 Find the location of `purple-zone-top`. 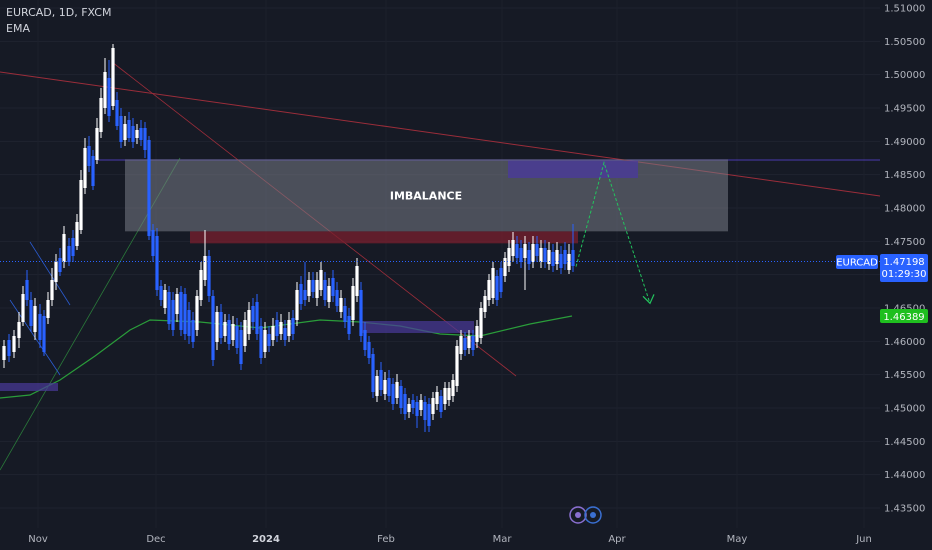

purple-zone-top is located at coordinates (573, 169).